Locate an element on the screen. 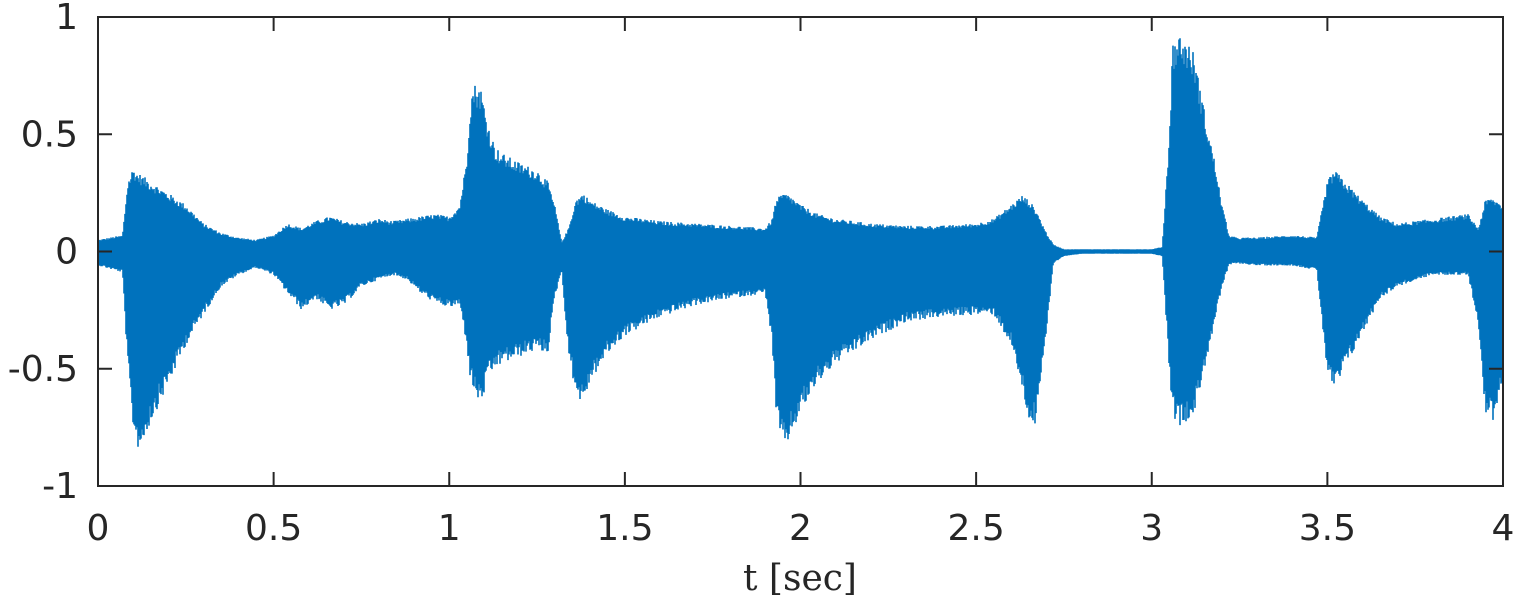  x-tick-label: 1.5 is located at coordinates (624, 528).